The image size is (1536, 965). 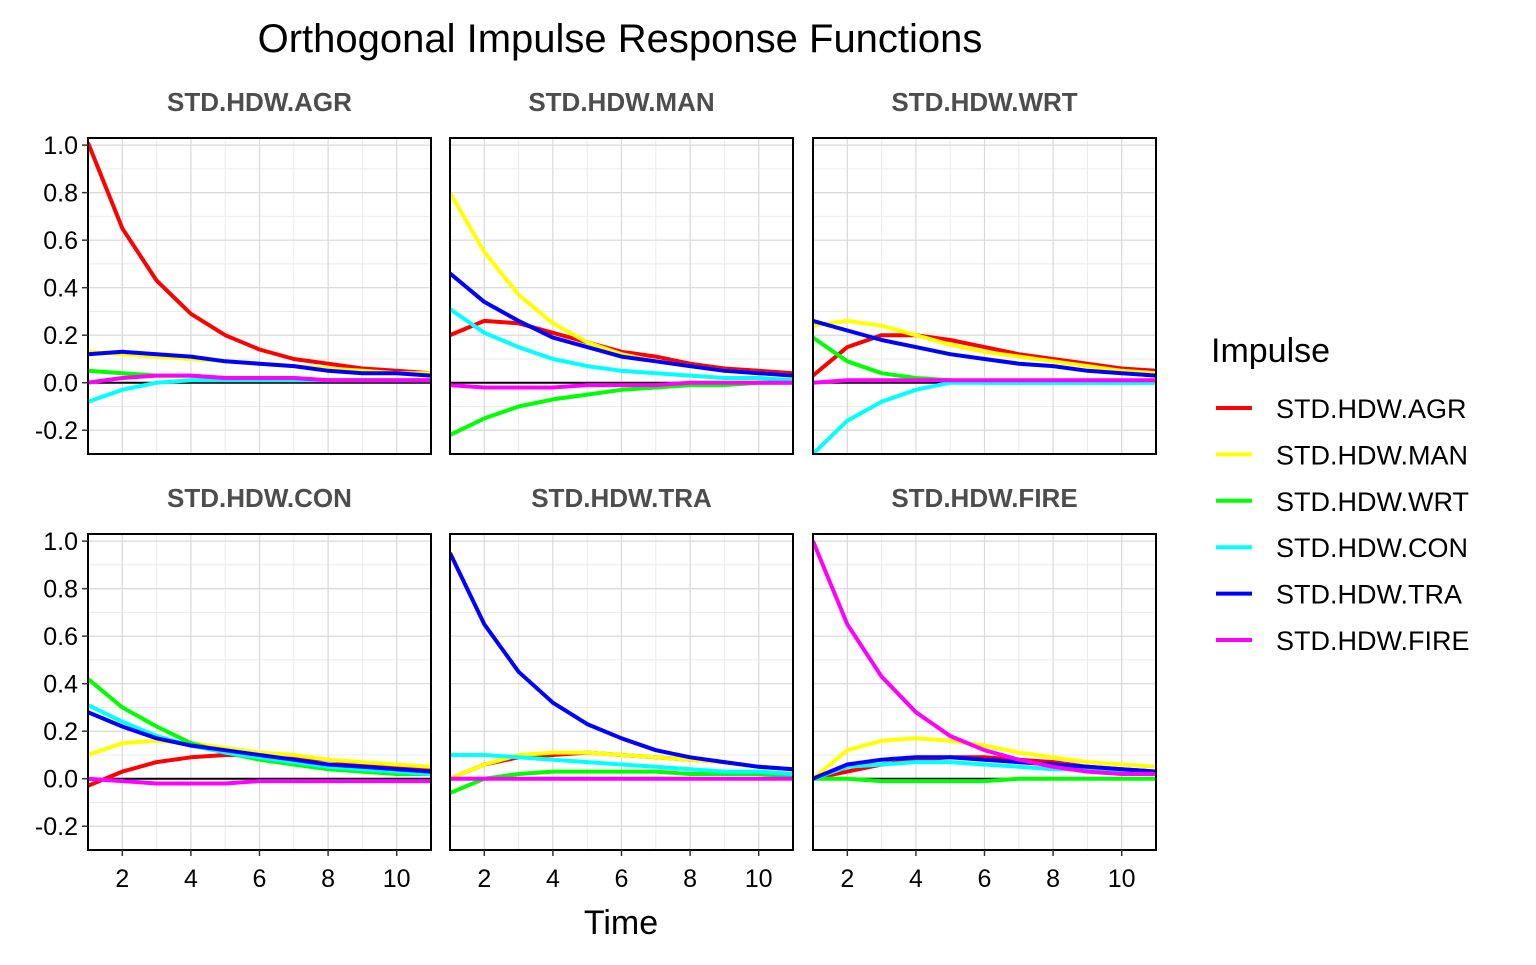 I want to click on legend-label: STD.HDW.CON, so click(x=1372, y=548).